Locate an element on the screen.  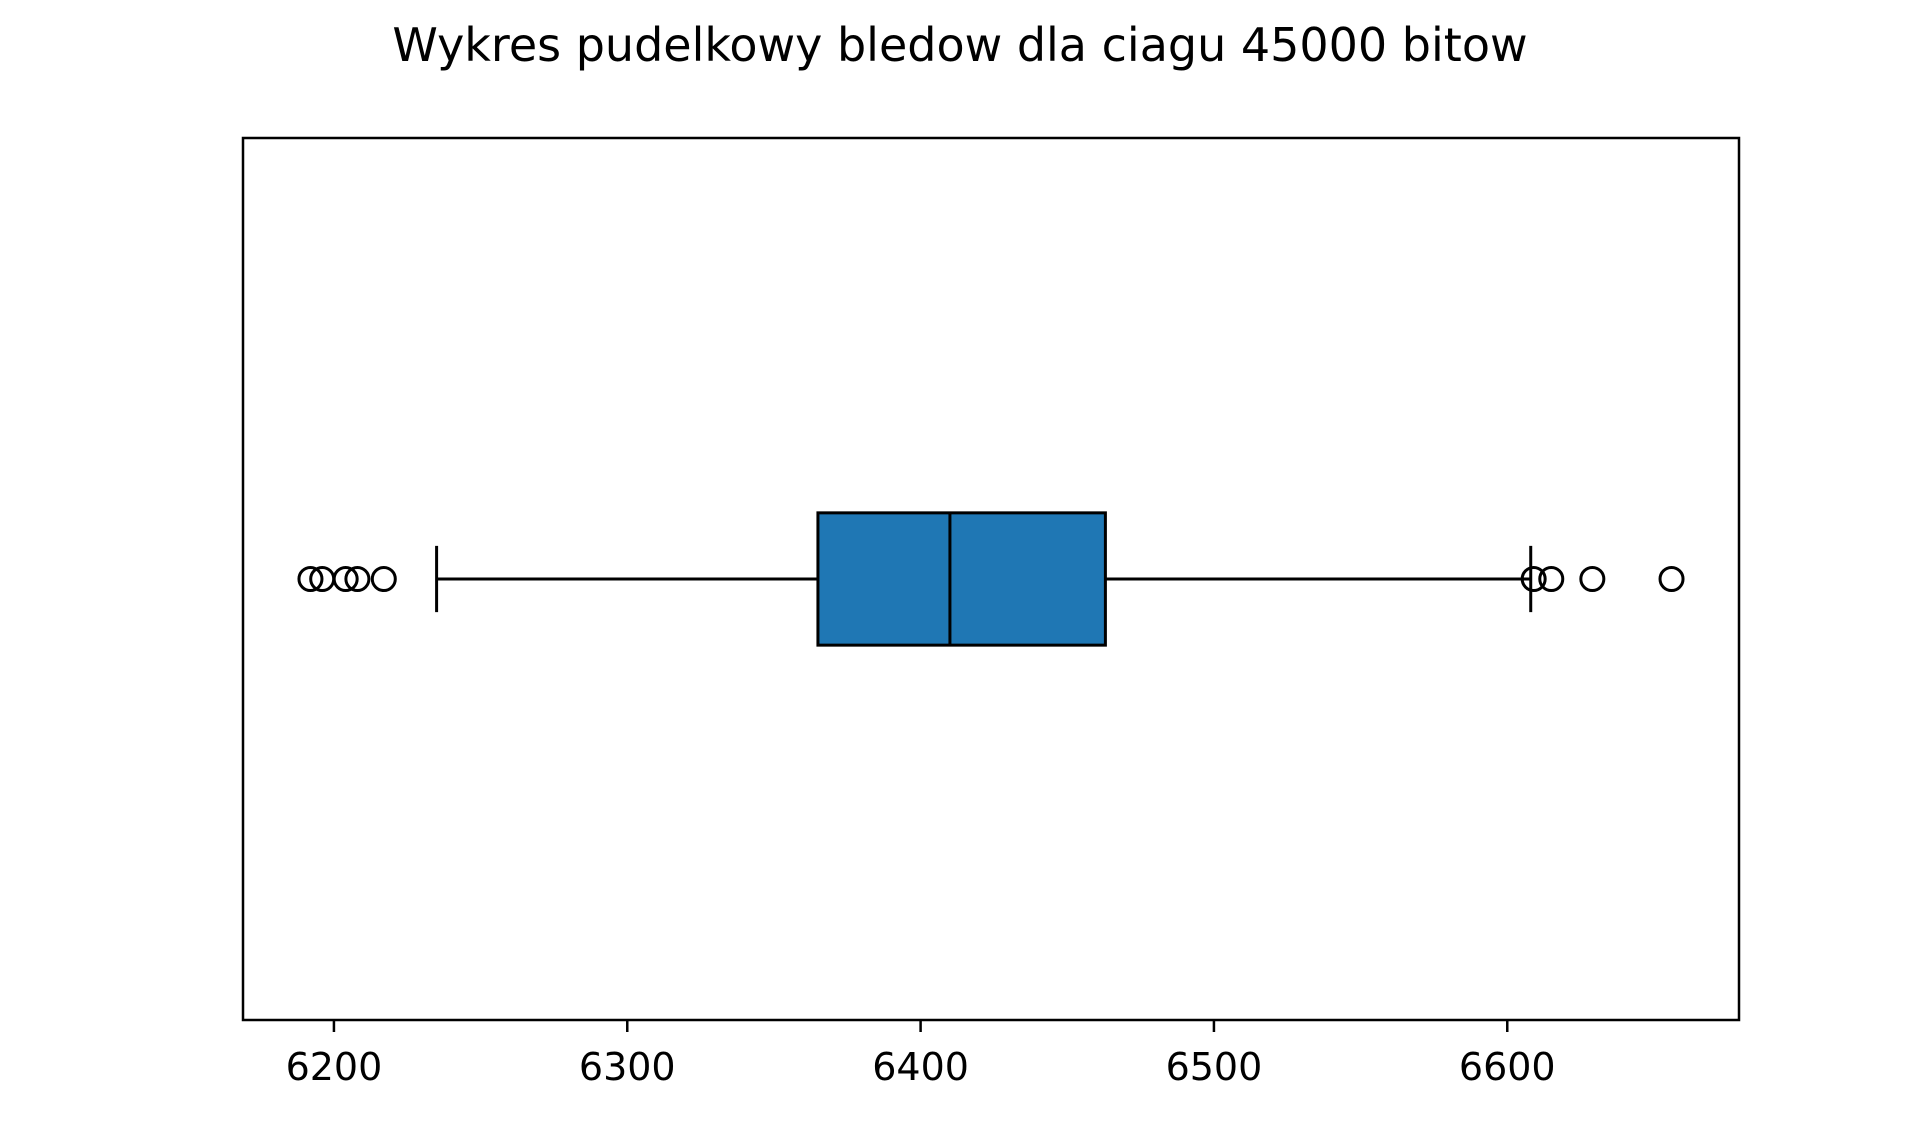
plot-content is located at coordinates (991, 579).